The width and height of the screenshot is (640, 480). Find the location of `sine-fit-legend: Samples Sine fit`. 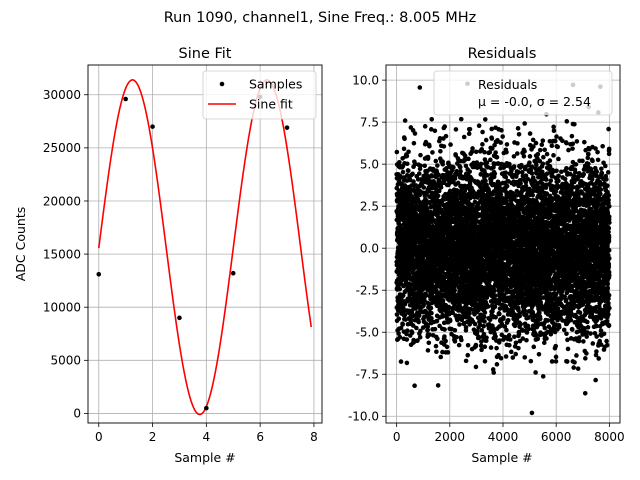

sine-fit-legend: Samples Sine fit is located at coordinates (259, 95).